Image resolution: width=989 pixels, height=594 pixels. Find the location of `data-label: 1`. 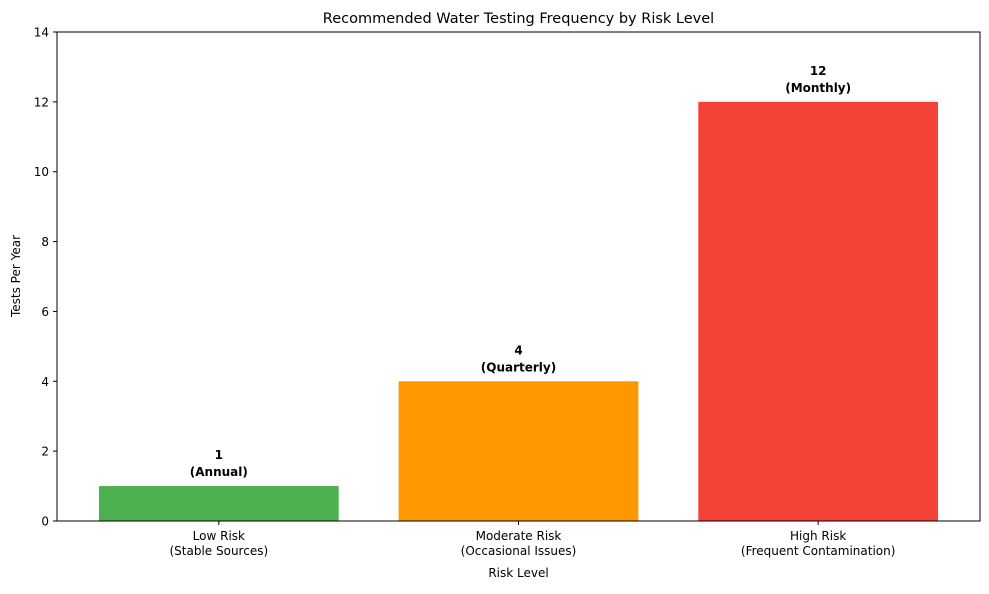

data-label: 1 is located at coordinates (219, 455).